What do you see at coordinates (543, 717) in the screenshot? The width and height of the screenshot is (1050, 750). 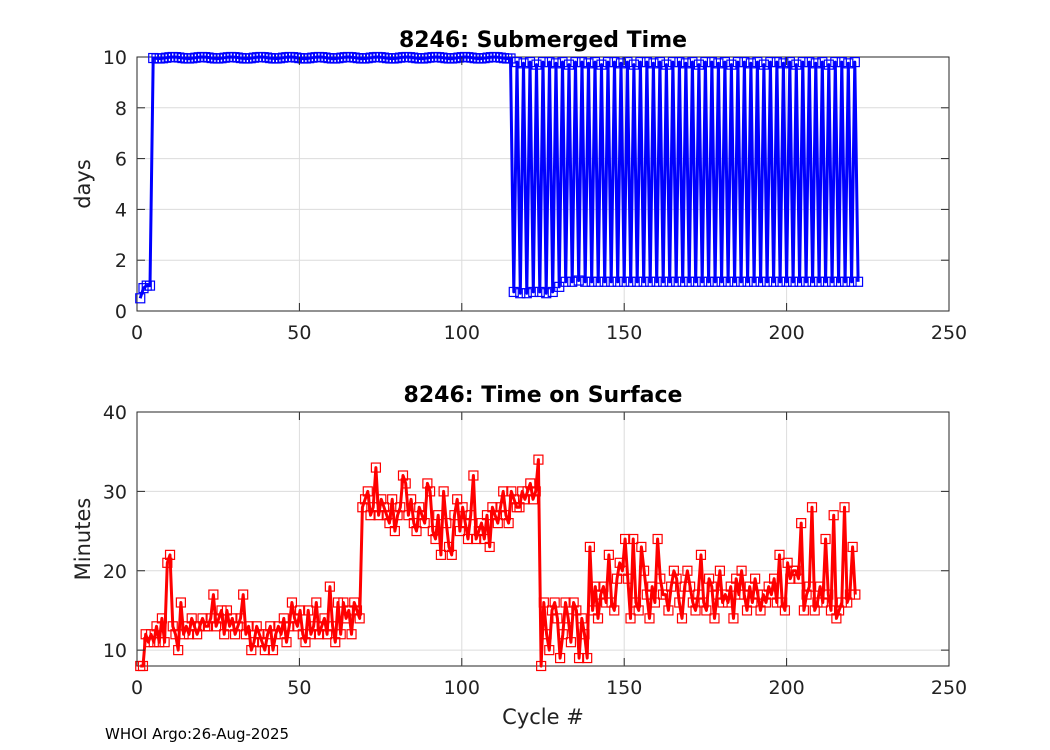 I see `surface-time-xlabel: Cycle #` at bounding box center [543, 717].